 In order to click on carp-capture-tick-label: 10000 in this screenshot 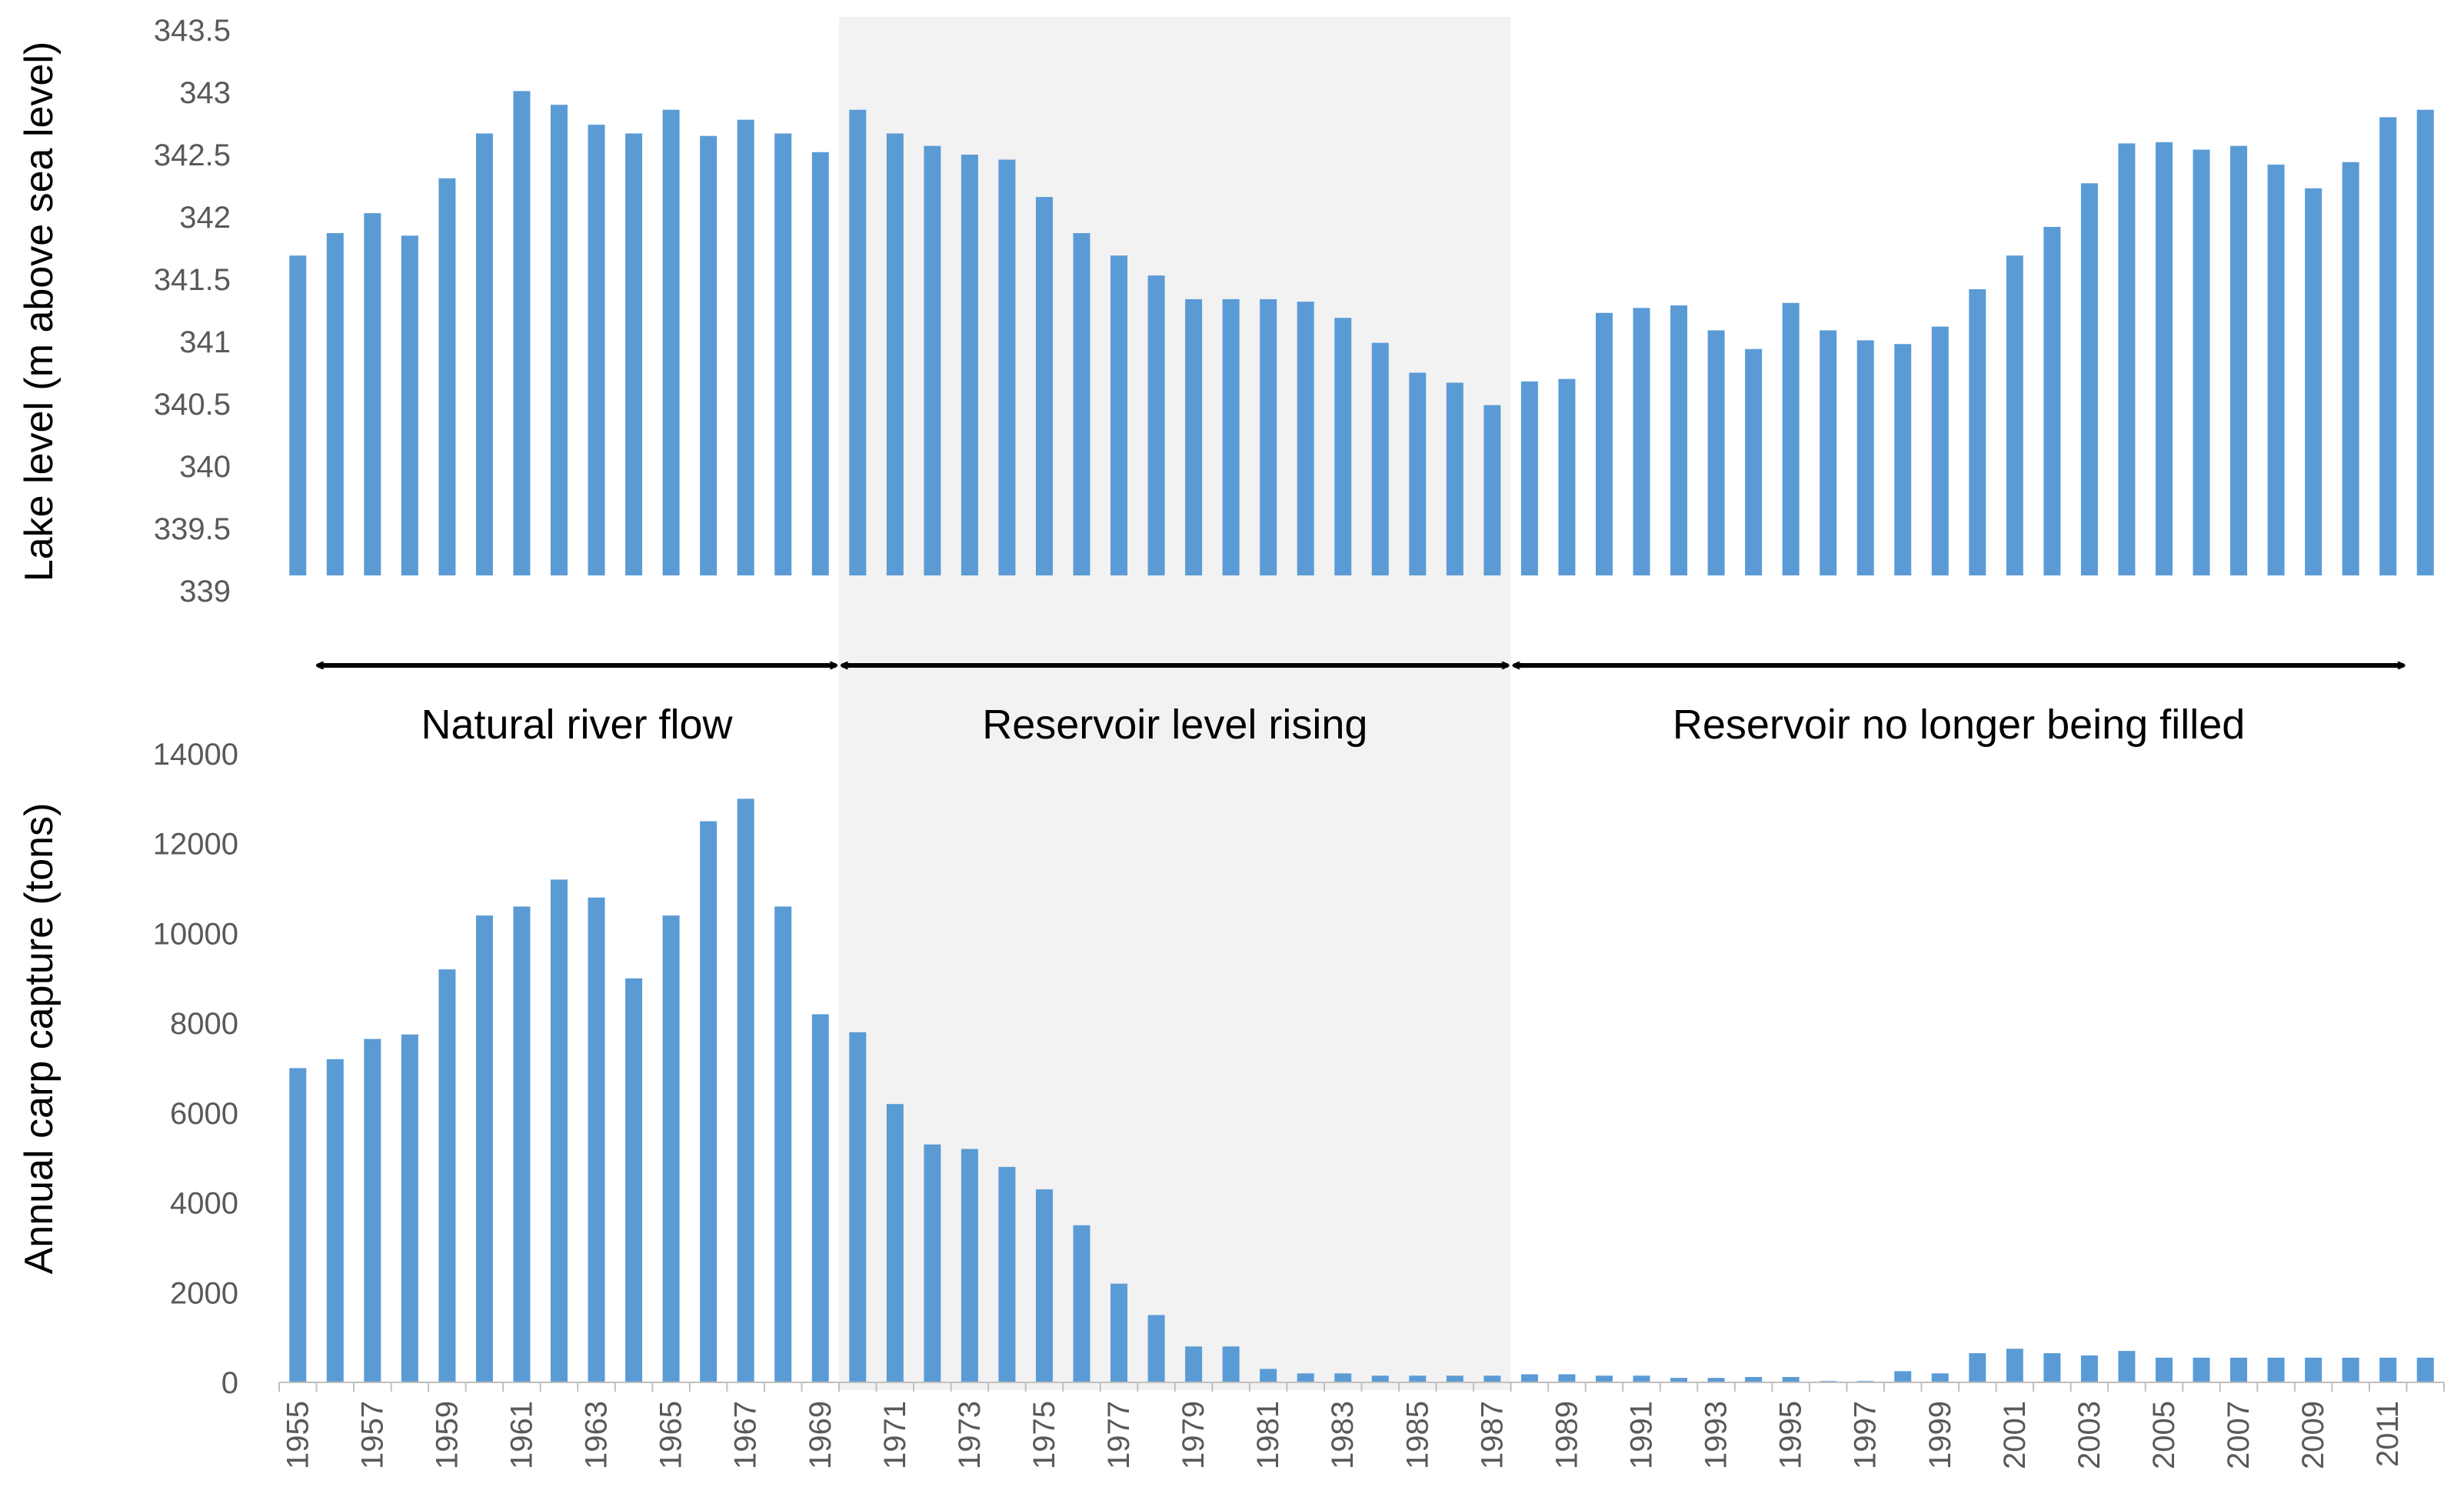, I will do `click(195, 934)`.